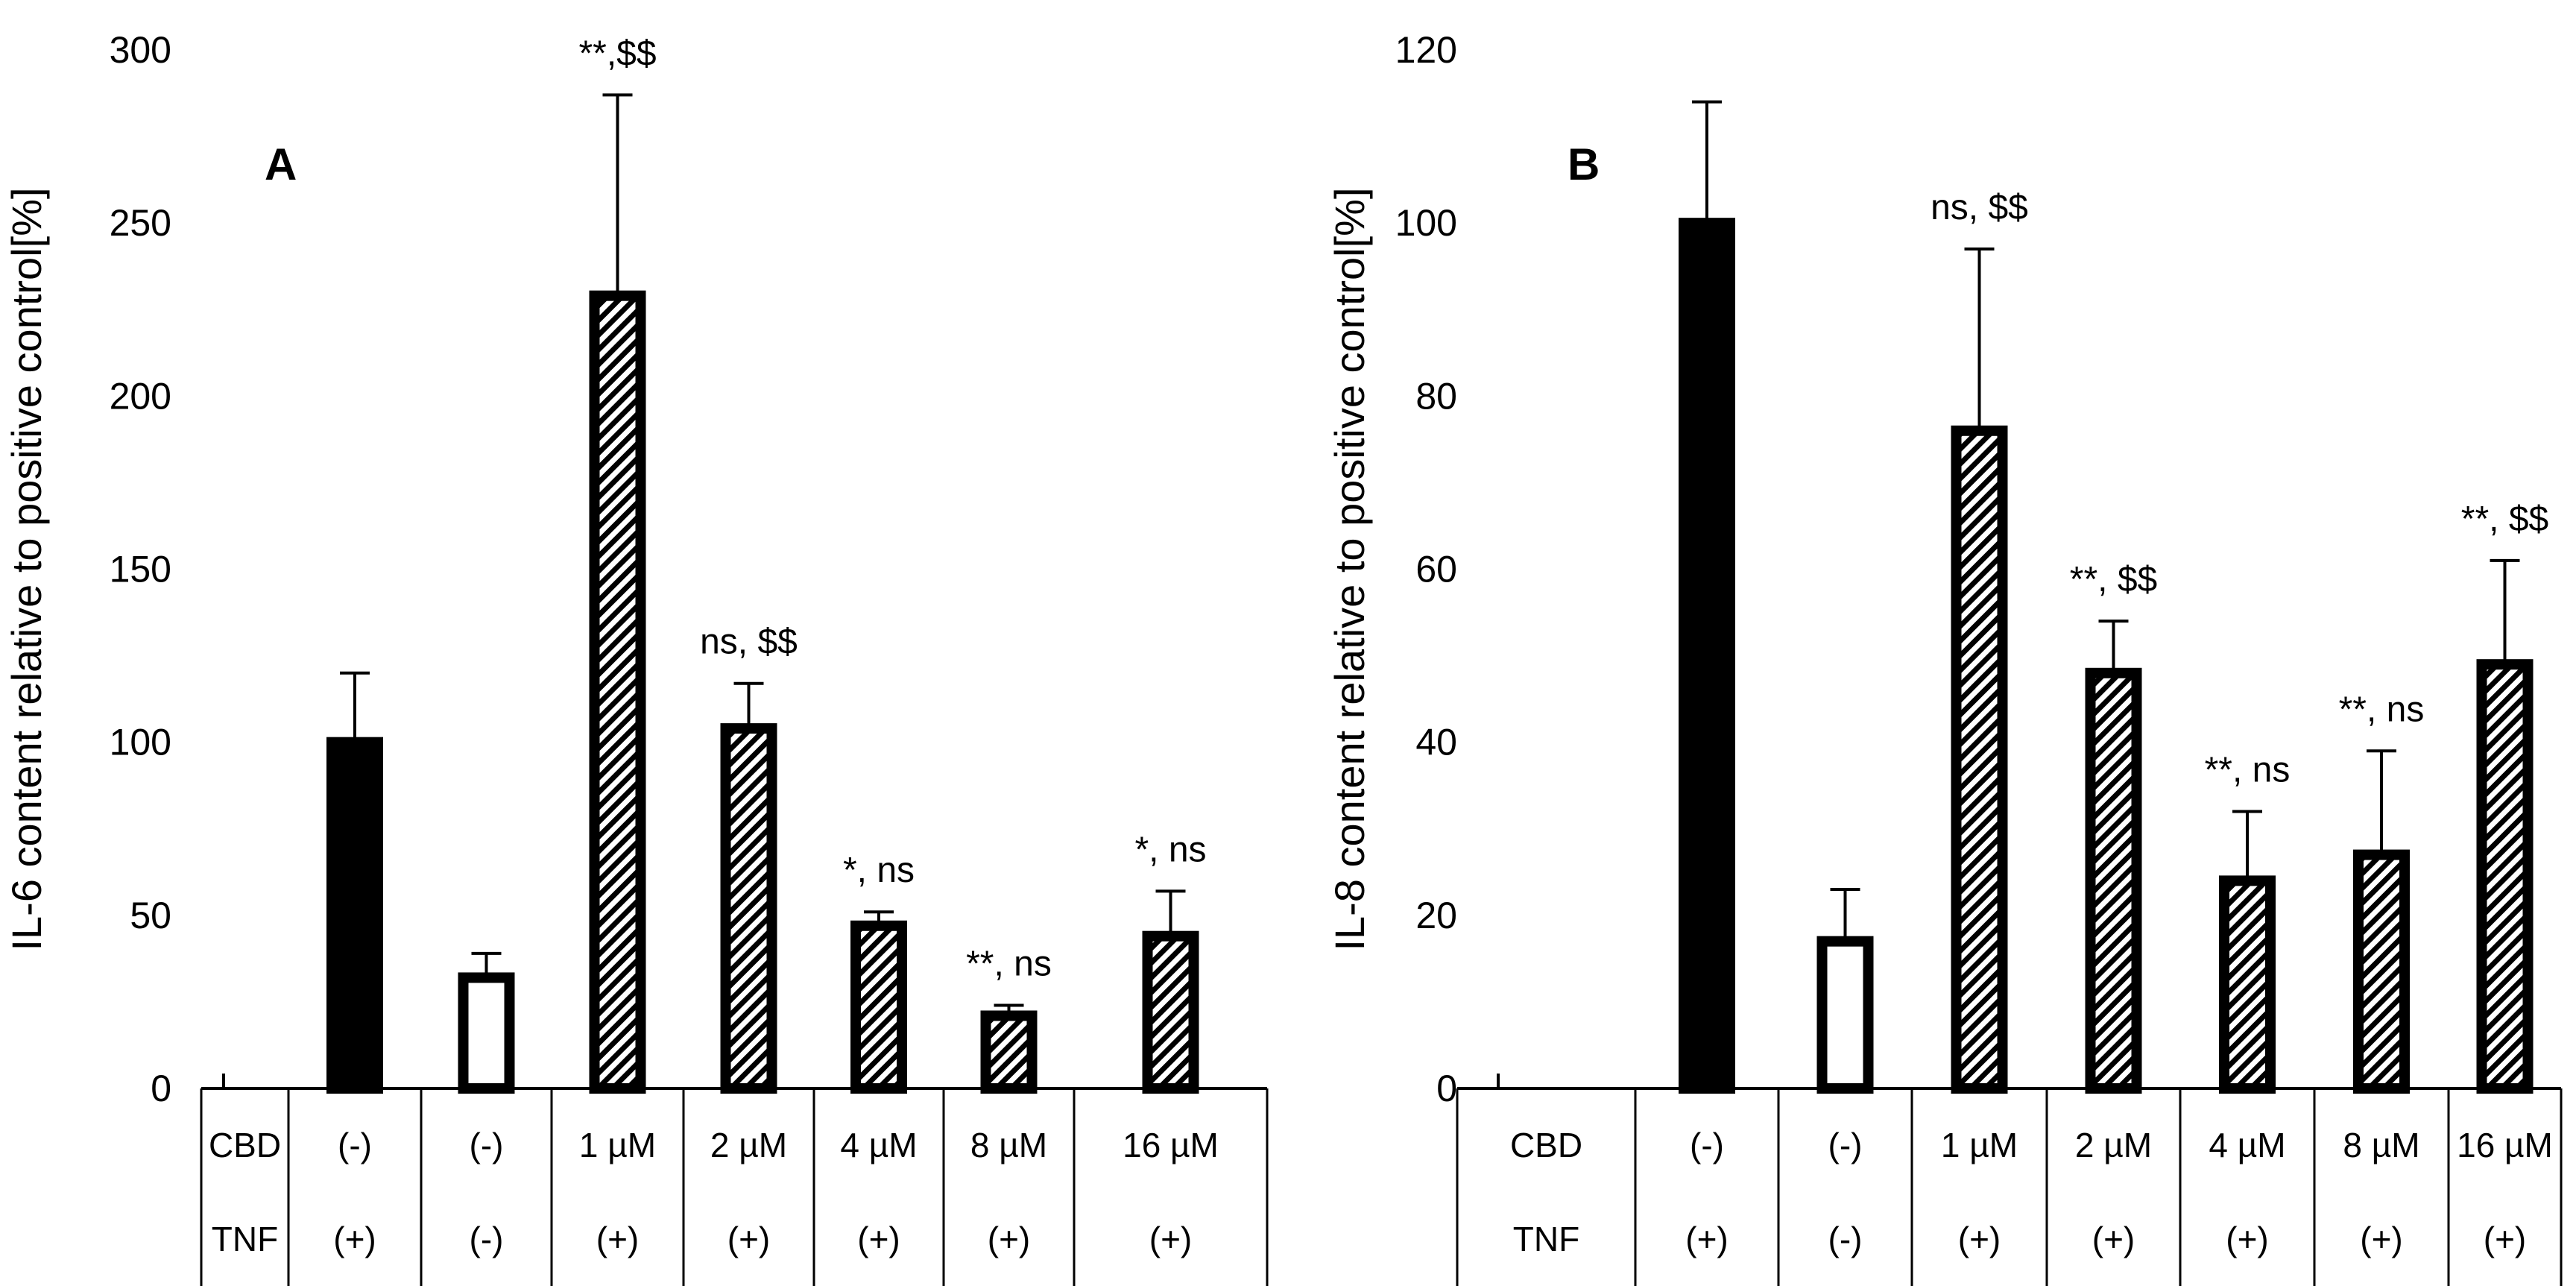  Describe the element at coordinates (140, 223) in the screenshot. I see `y-tick-label: 250` at that location.